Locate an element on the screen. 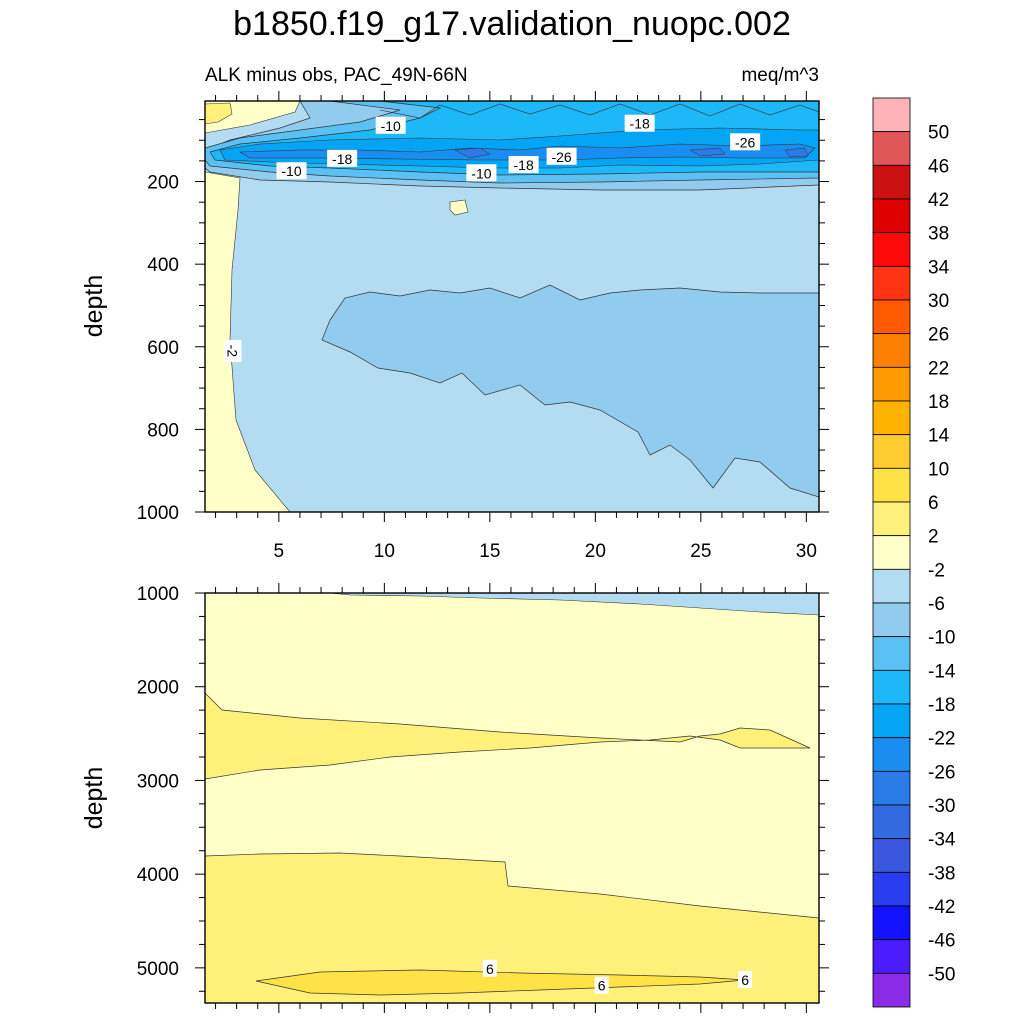 The height and width of the screenshot is (1024, 1024). x-tick-label: 30 is located at coordinates (806, 551).